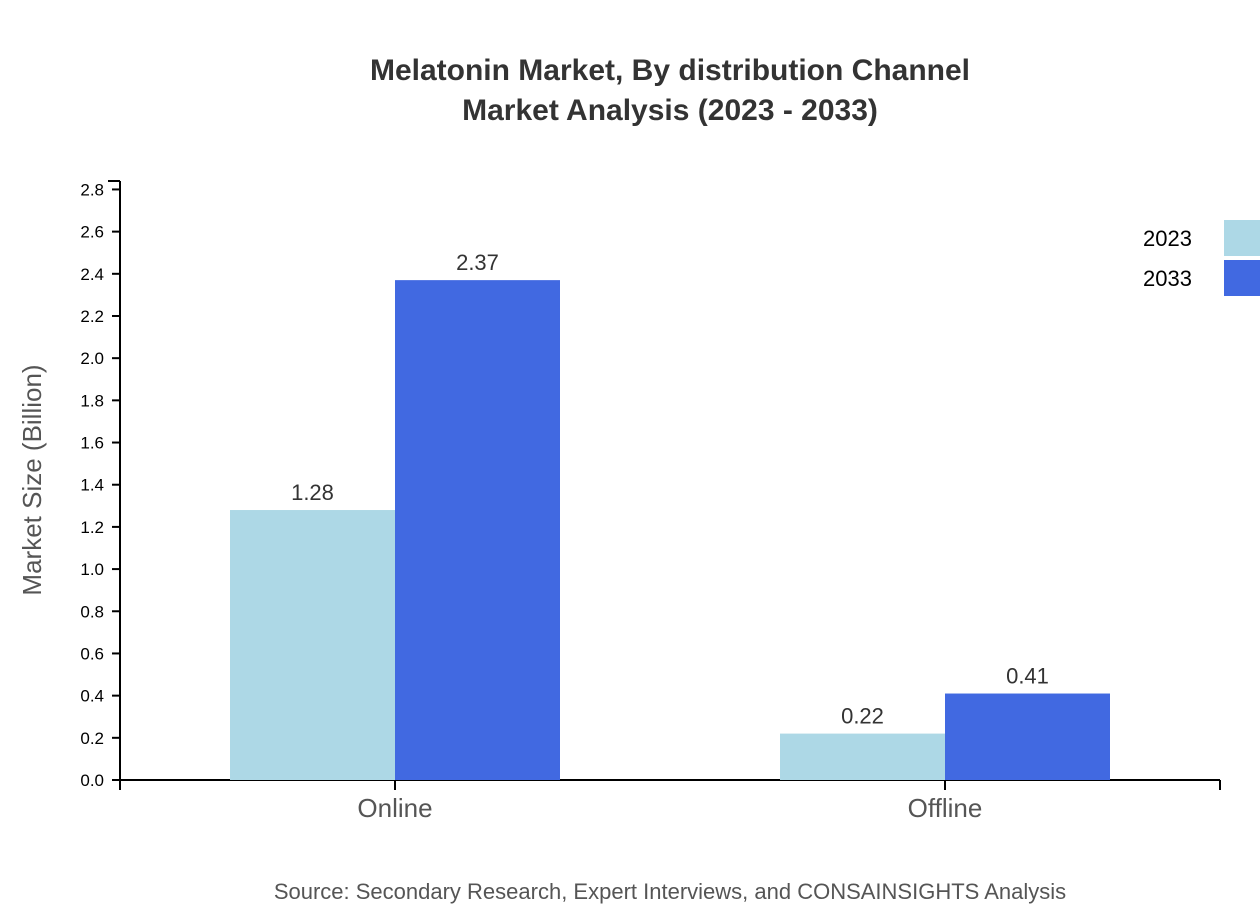 This screenshot has height=920, width=1260. What do you see at coordinates (1027, 736) in the screenshot?
I see `bar-2033-offline` at bounding box center [1027, 736].